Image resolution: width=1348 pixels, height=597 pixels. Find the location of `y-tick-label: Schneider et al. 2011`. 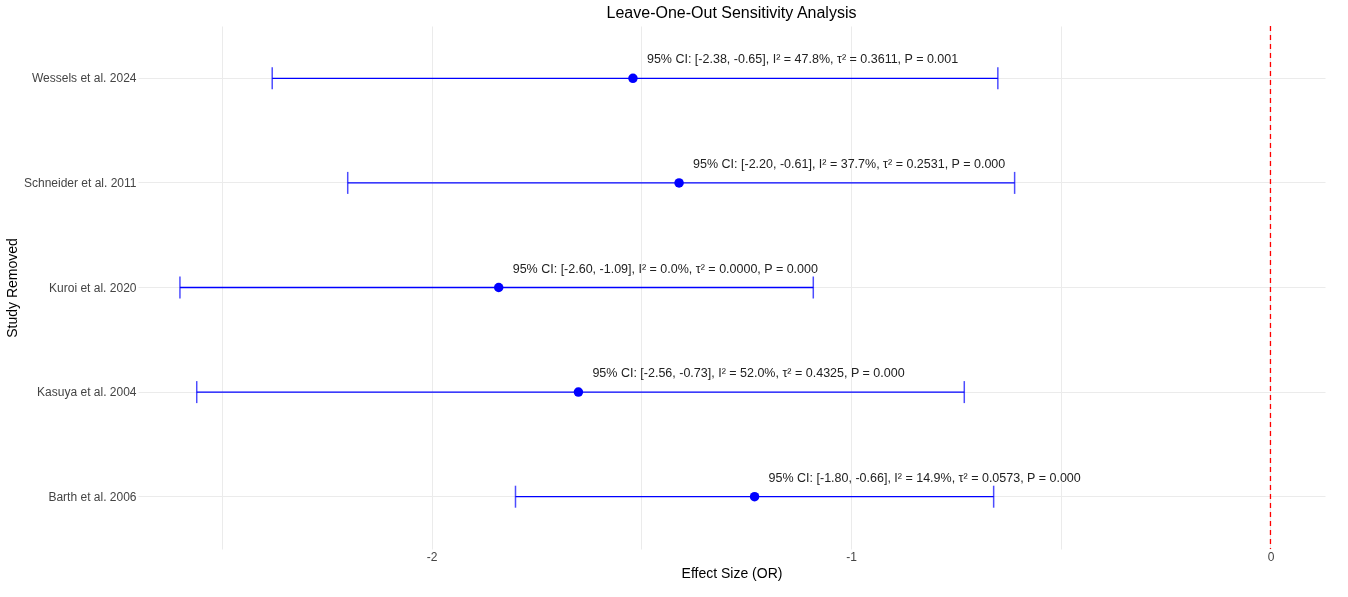

y-tick-label: Schneider et al. 2011 is located at coordinates (80, 182).